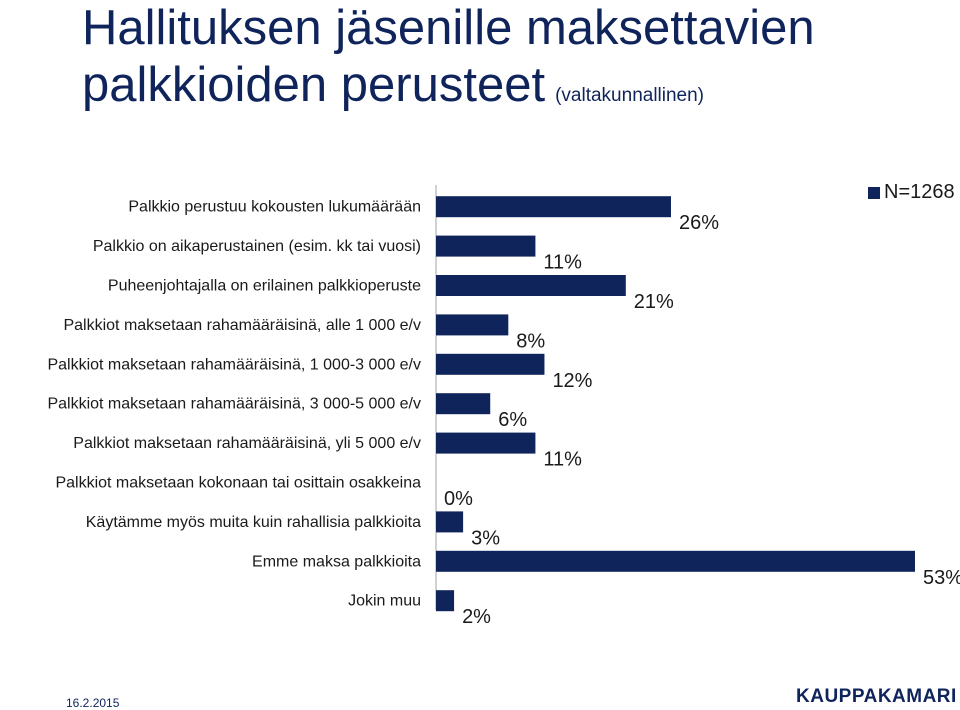 The image size is (960, 710). What do you see at coordinates (314, 85) in the screenshot?
I see `title-line-2-text: palkkioiden perusteet` at bounding box center [314, 85].